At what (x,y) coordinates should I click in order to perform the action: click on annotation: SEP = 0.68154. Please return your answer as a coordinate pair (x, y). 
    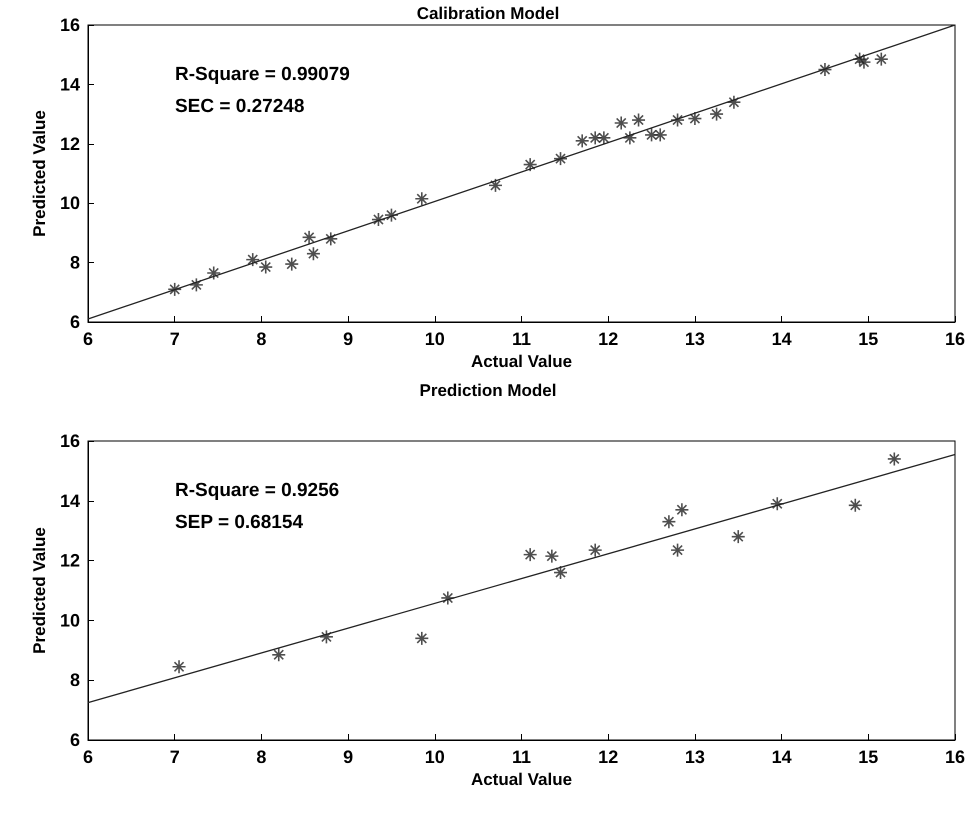
    Looking at the image, I should click on (239, 522).